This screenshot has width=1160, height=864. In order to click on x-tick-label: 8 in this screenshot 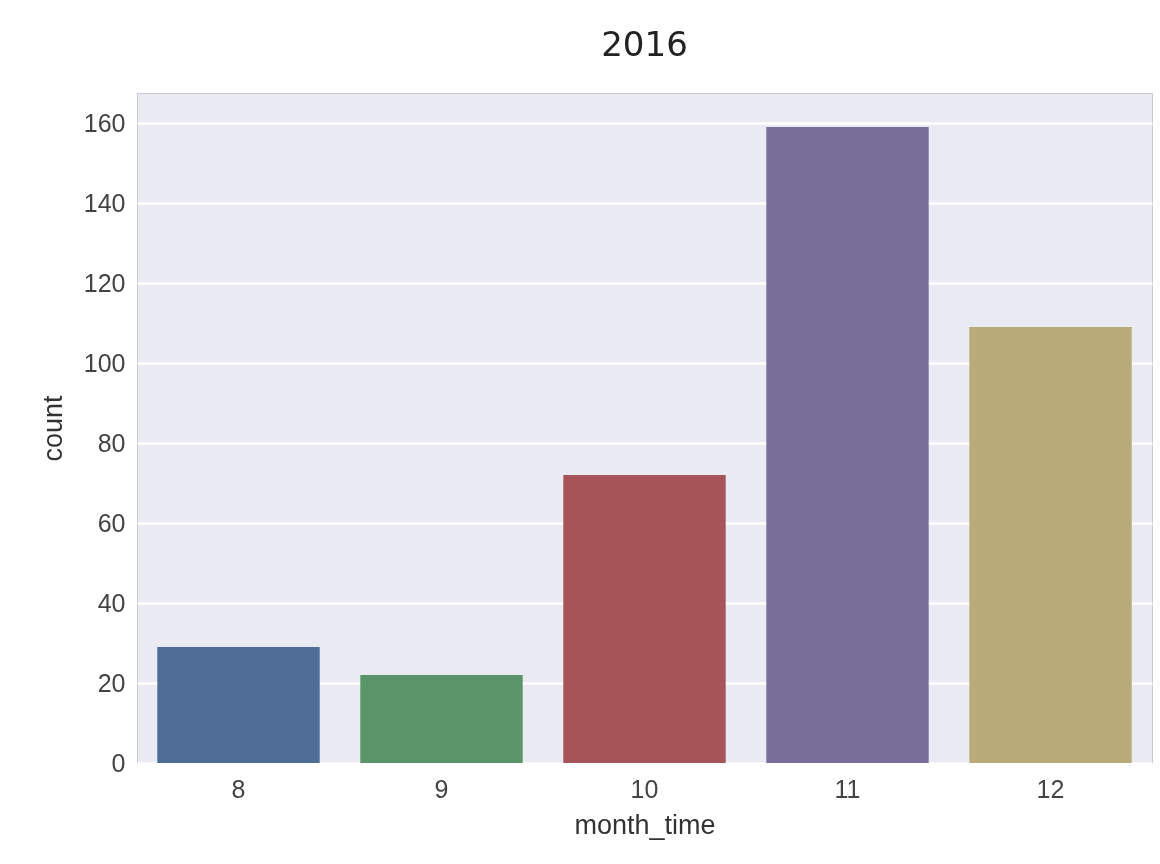, I will do `click(238, 788)`.